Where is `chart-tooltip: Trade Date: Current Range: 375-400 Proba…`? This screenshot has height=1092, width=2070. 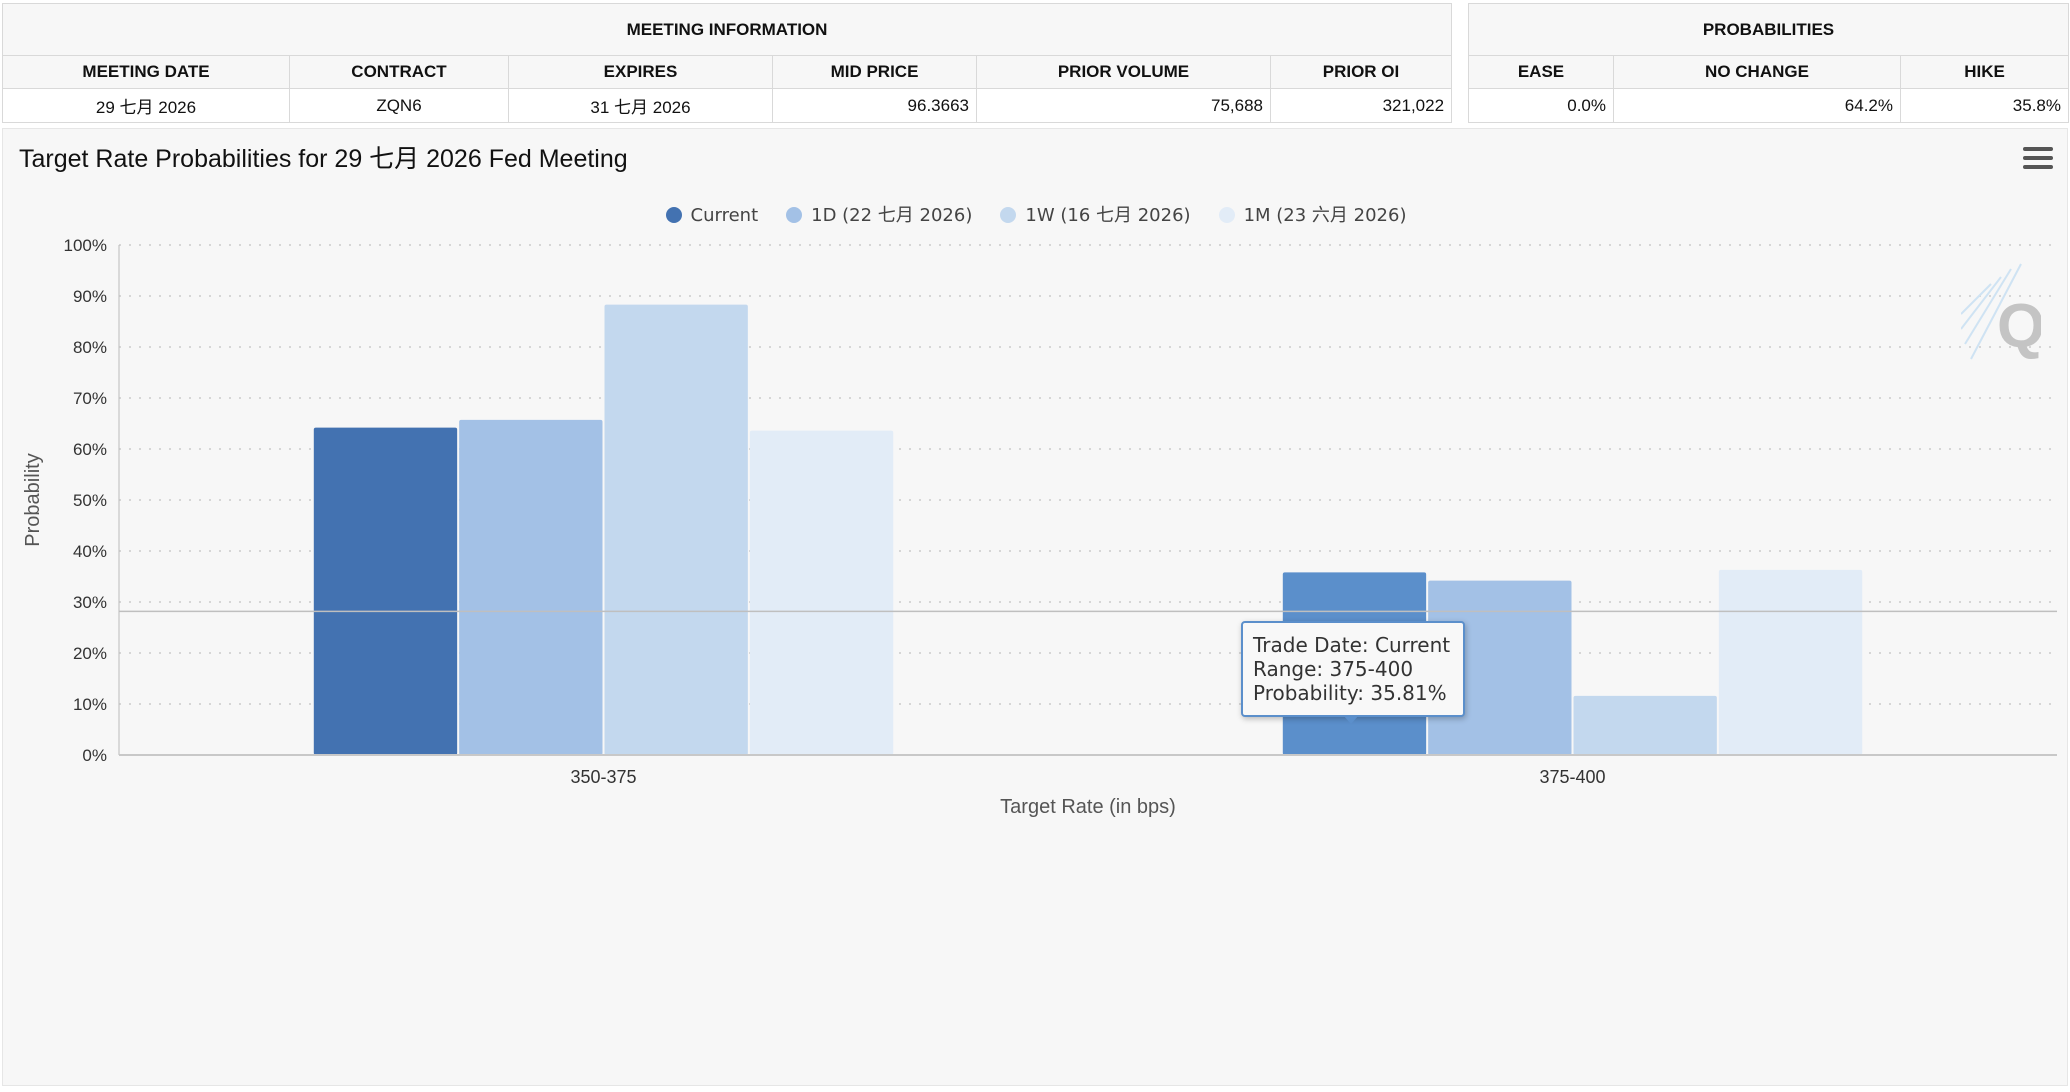
chart-tooltip: Trade Date: Current Range: 375-400 Proba… is located at coordinates (1353, 669).